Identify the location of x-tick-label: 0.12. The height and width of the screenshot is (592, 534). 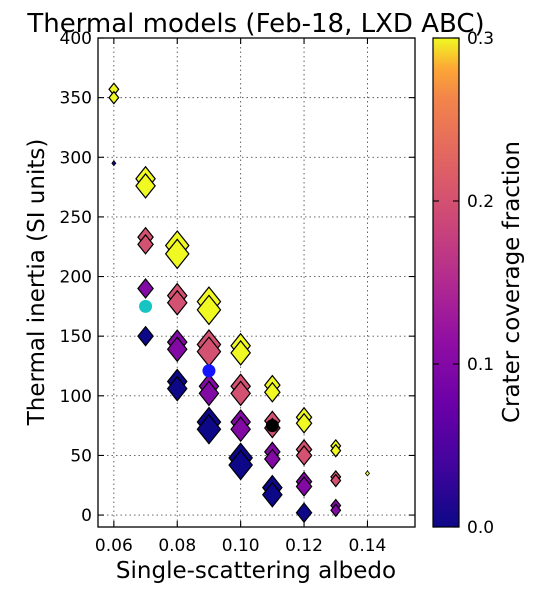
(304, 546).